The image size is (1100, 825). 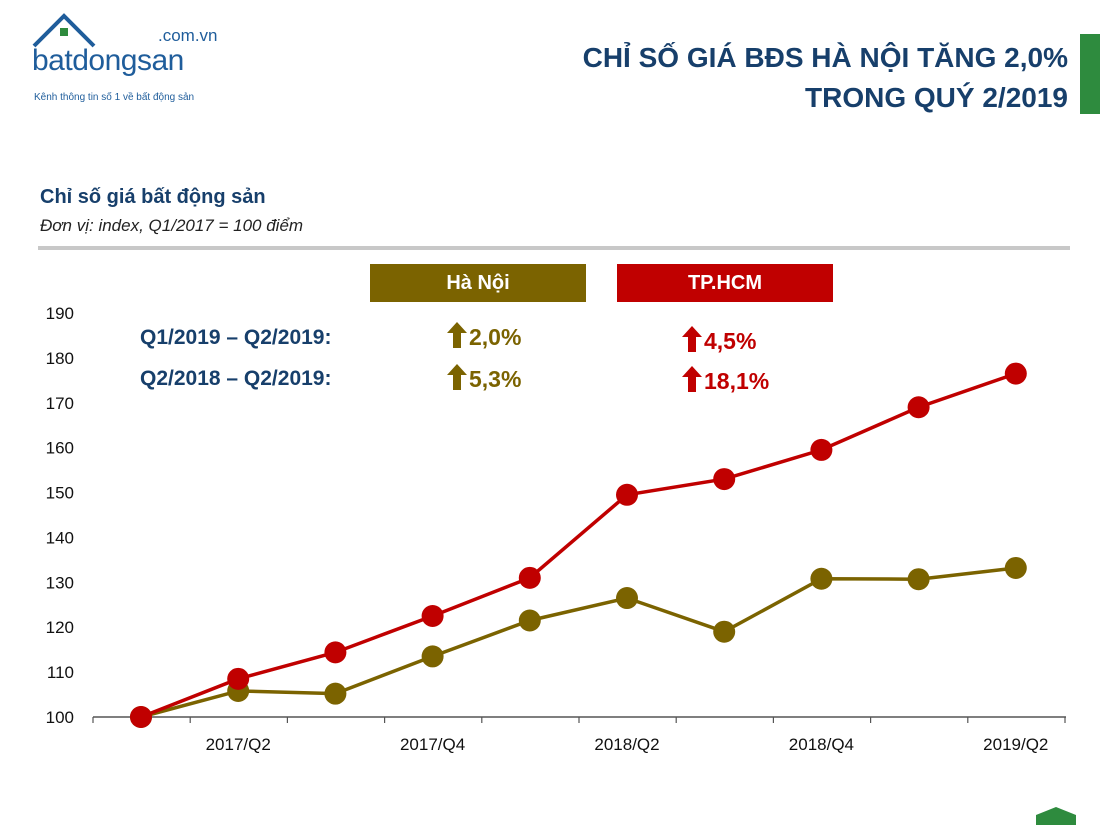 What do you see at coordinates (238, 744) in the screenshot?
I see `x-tick-label: 2017/Q2` at bounding box center [238, 744].